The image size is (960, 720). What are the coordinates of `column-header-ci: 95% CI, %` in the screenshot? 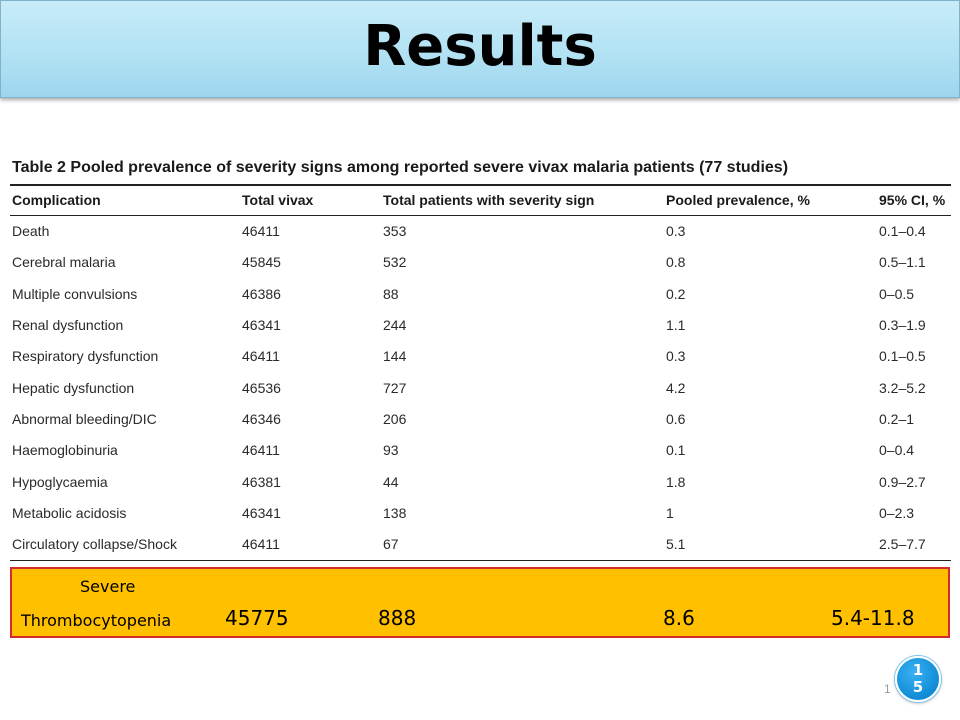 It's located at (912, 200).